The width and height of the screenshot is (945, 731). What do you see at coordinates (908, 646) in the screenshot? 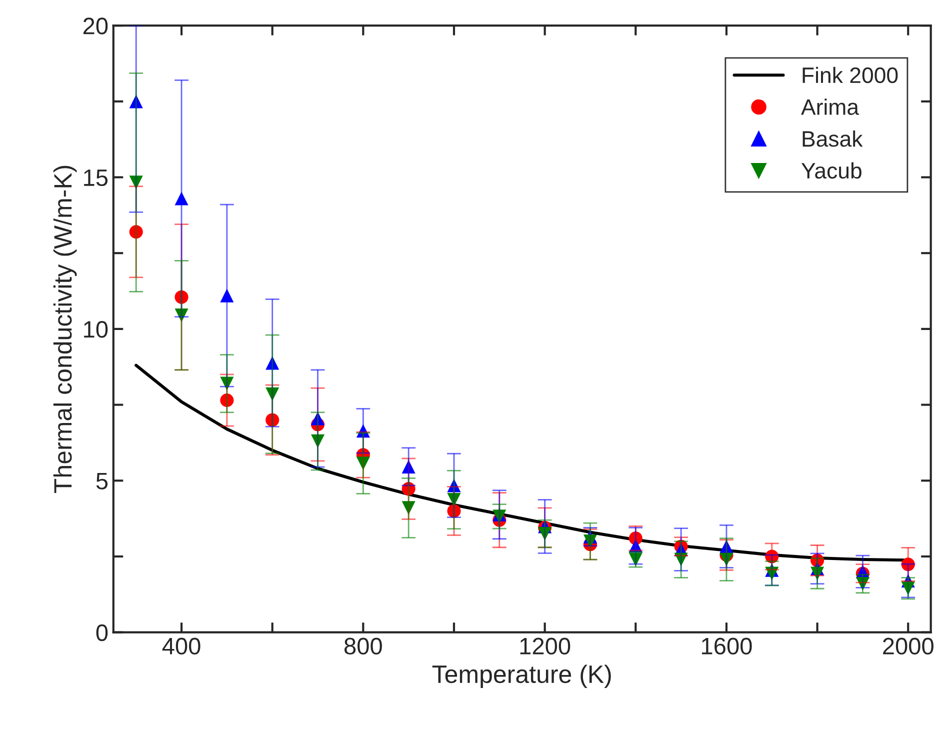
I see `x-tick-label: 2000` at bounding box center [908, 646].